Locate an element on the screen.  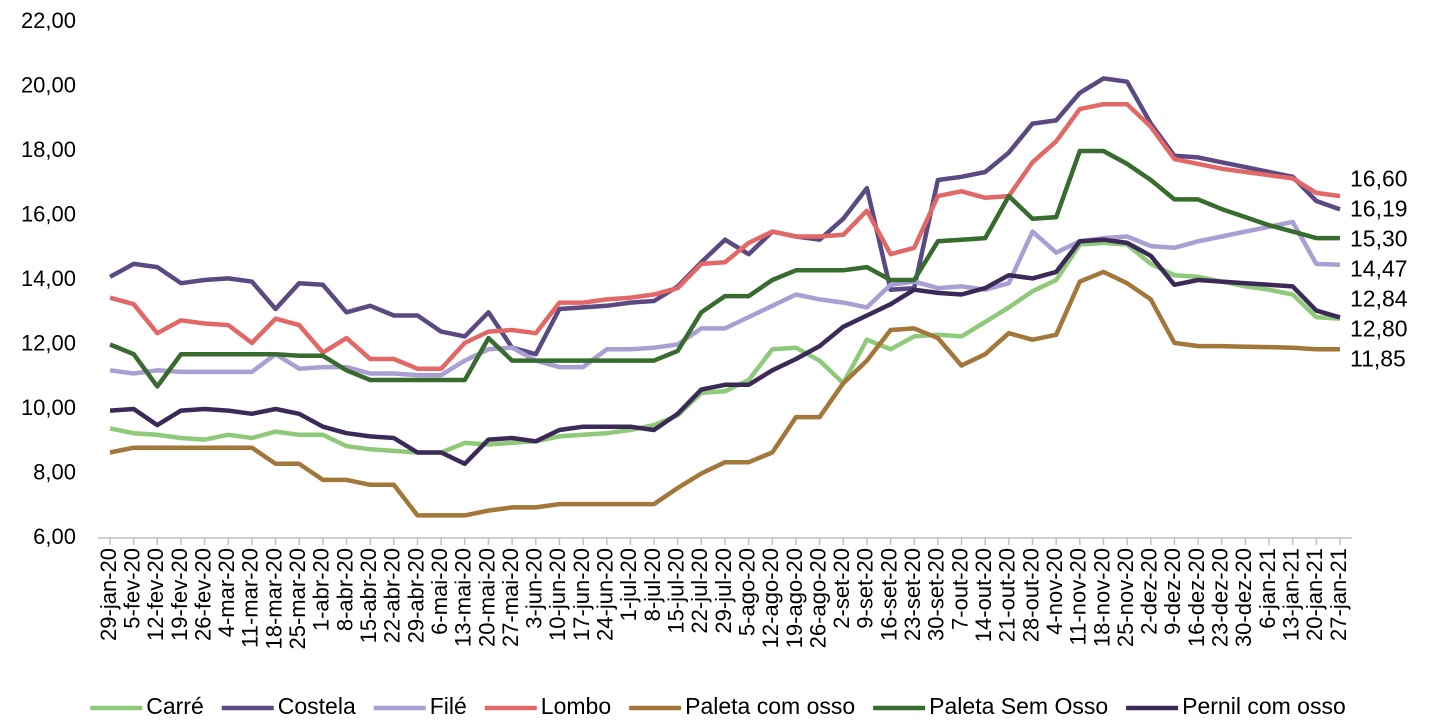
x-tick-label: 5-ago-20 is located at coordinates (746, 592).